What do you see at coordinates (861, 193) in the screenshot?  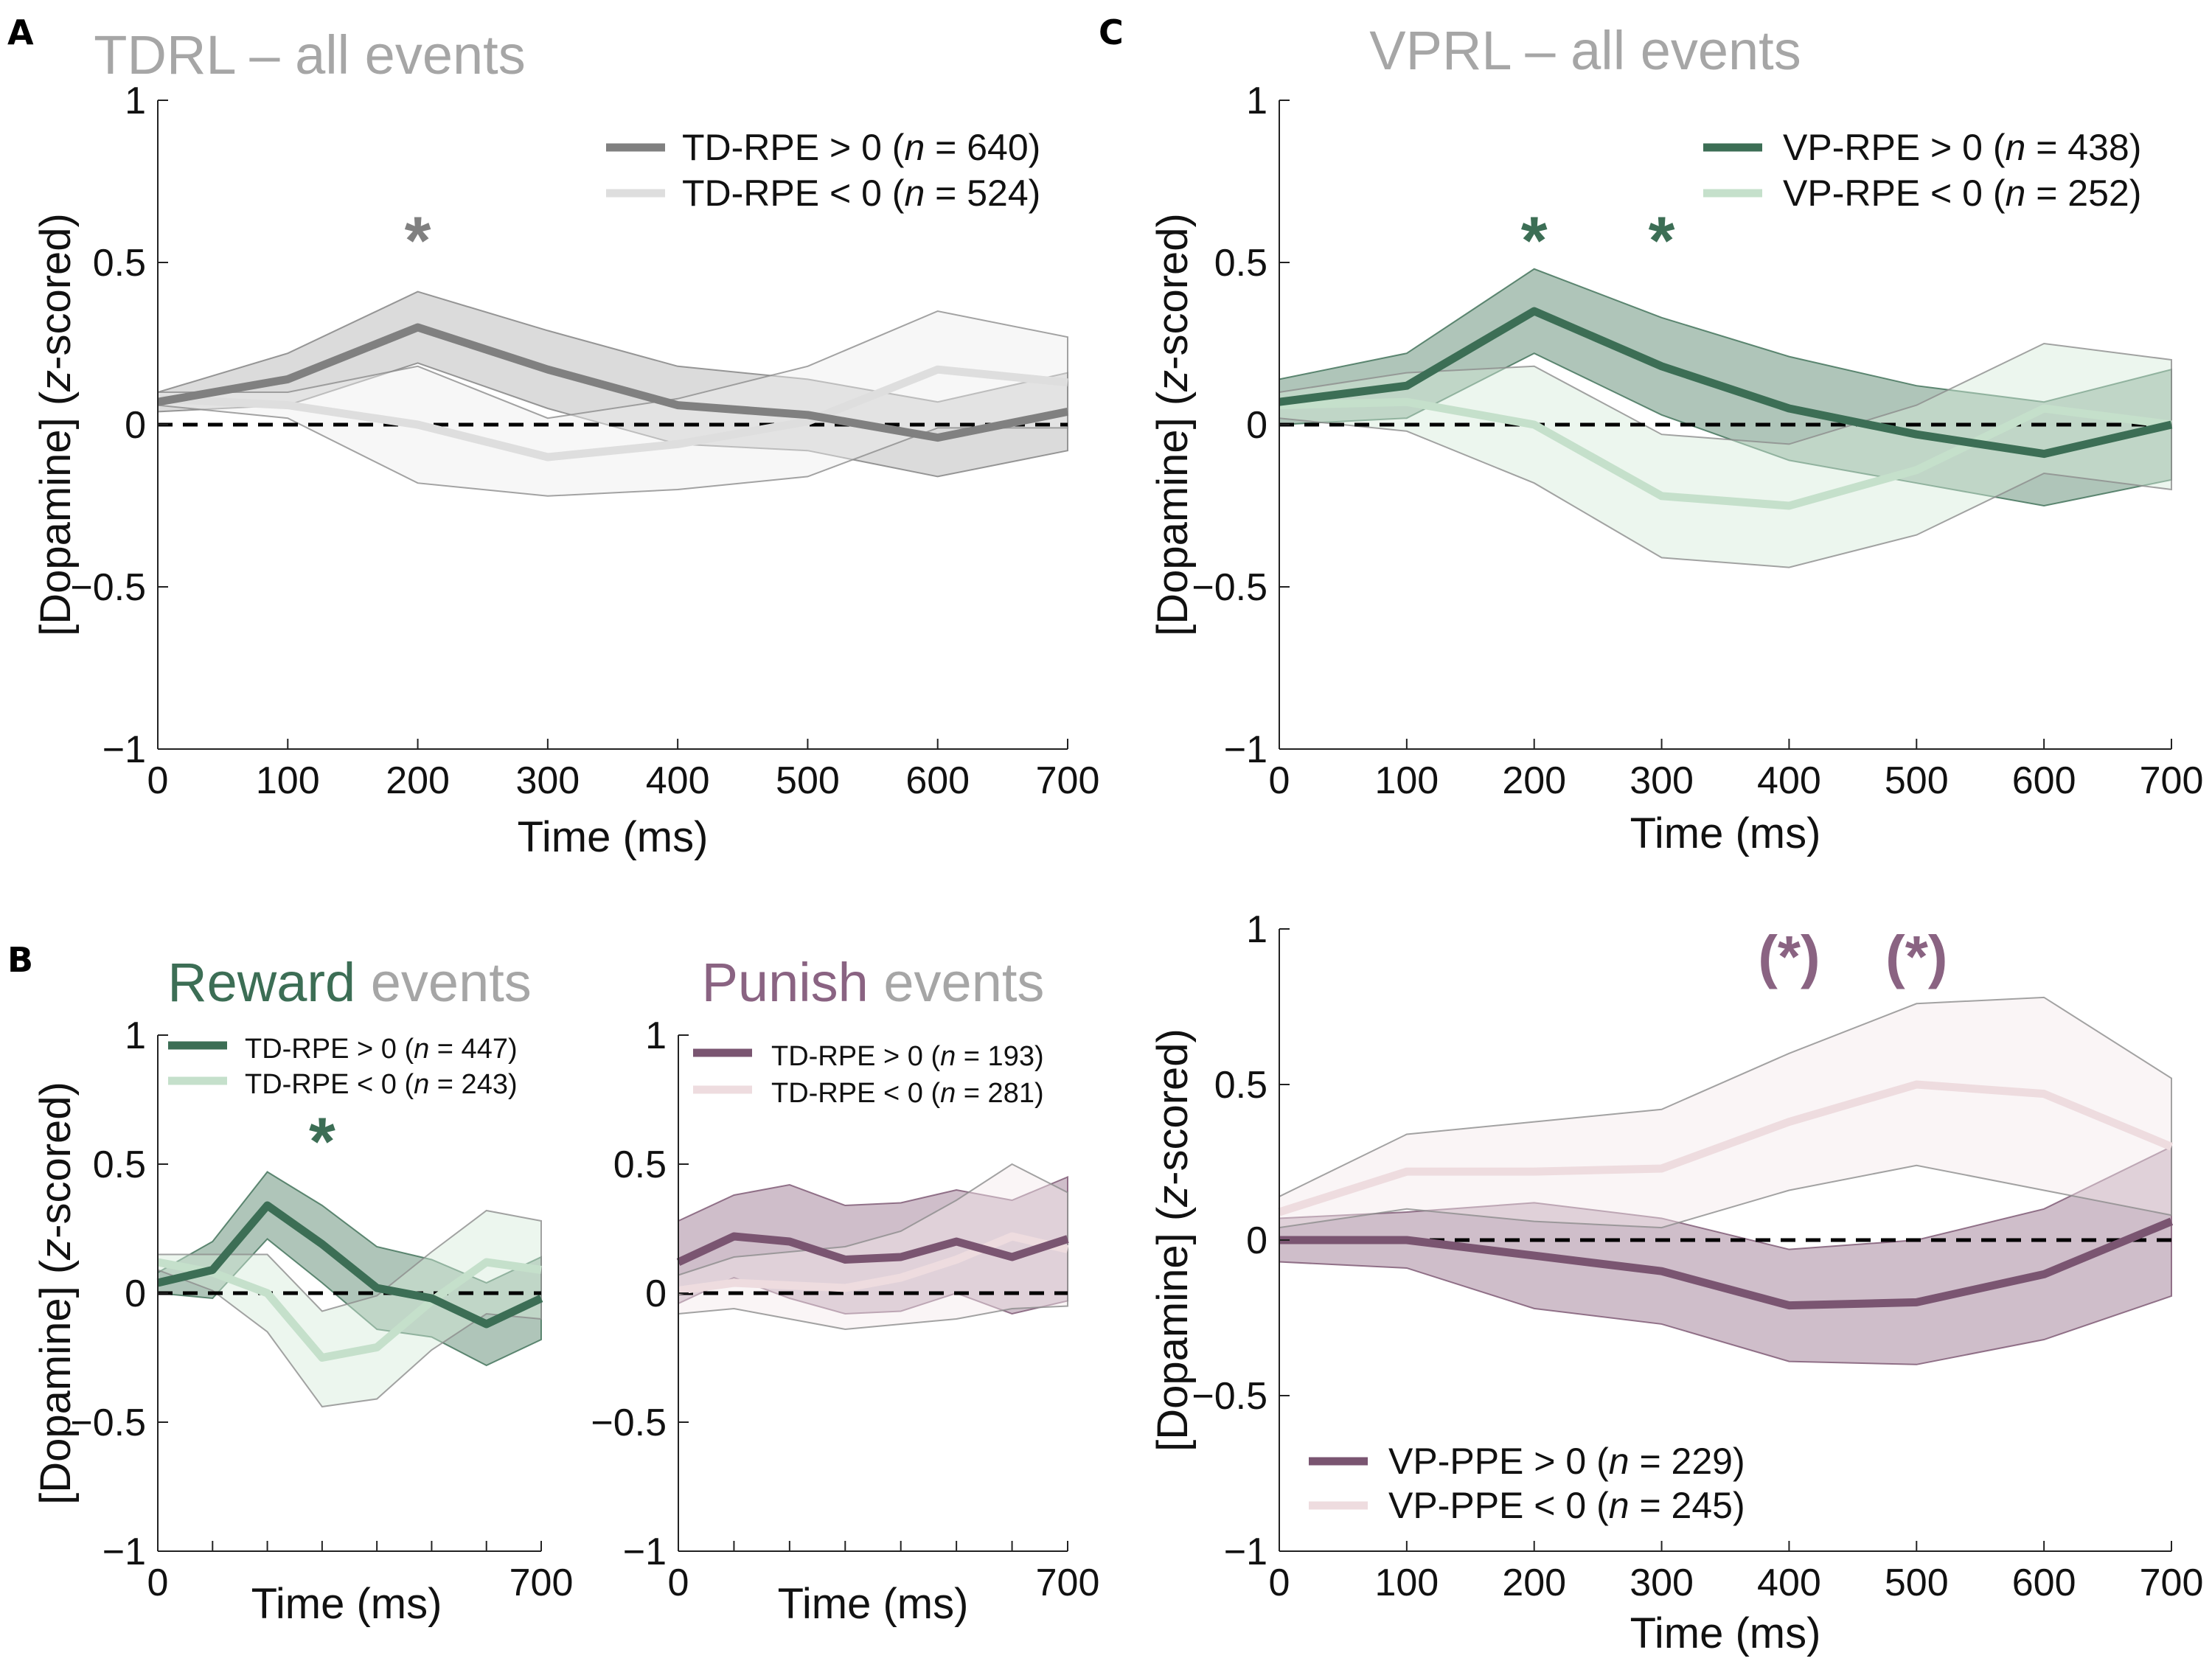 I see `legend-entry: TD-RPE < 0 (n = 524)` at bounding box center [861, 193].